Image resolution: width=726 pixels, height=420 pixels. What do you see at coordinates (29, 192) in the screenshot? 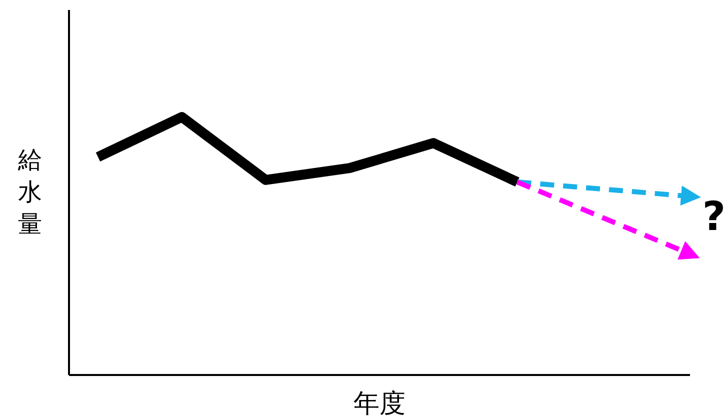
I see `y-axis-title: 給水量` at bounding box center [29, 192].